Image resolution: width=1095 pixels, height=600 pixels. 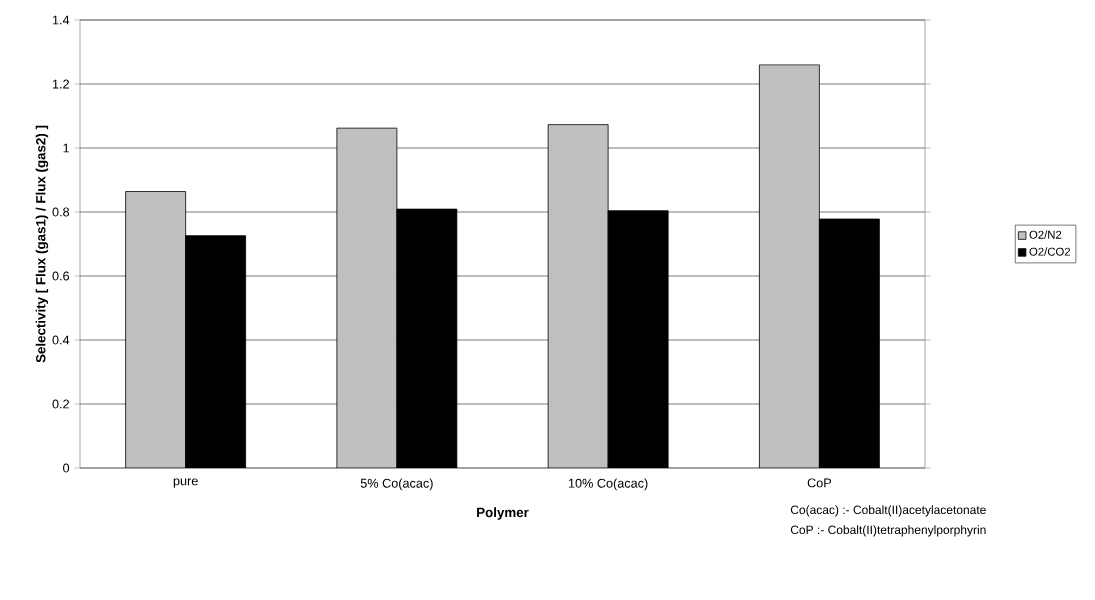 What do you see at coordinates (42, 244) in the screenshot?
I see `y-axis-title: Selectivity [ Flux (gas1) / Flux (gas2) ]` at bounding box center [42, 244].